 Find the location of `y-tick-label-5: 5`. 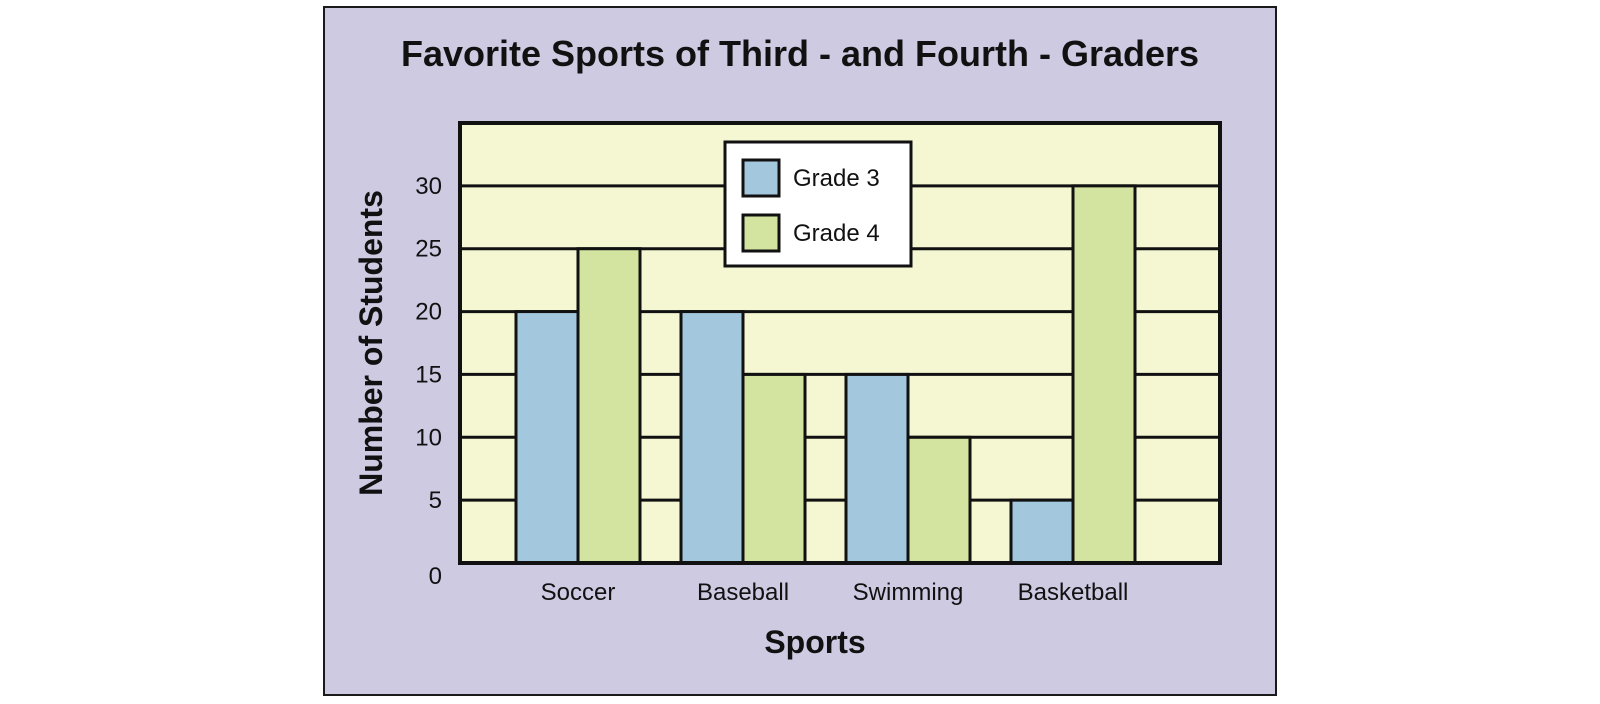

y-tick-label-5: 5 is located at coordinates (435, 500).